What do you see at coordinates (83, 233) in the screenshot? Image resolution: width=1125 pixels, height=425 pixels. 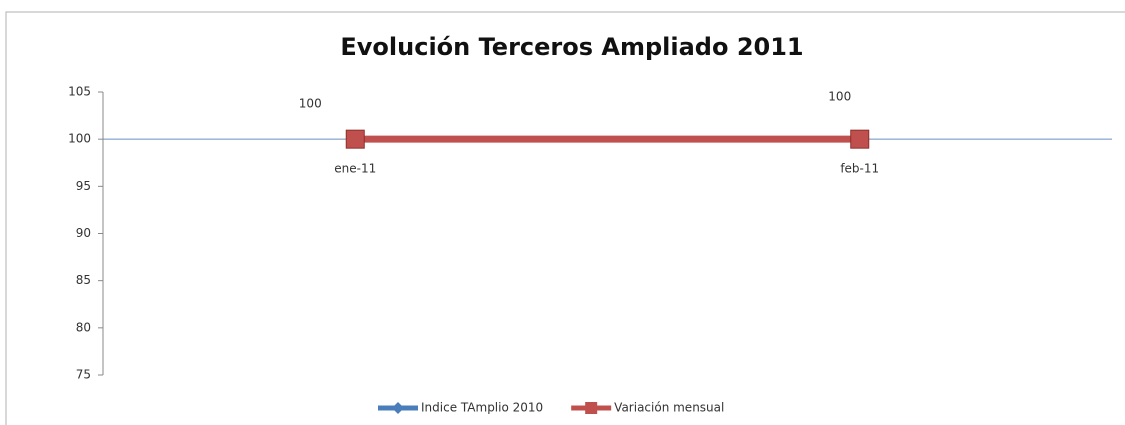 I see `y-tick-label: 90` at bounding box center [83, 233].